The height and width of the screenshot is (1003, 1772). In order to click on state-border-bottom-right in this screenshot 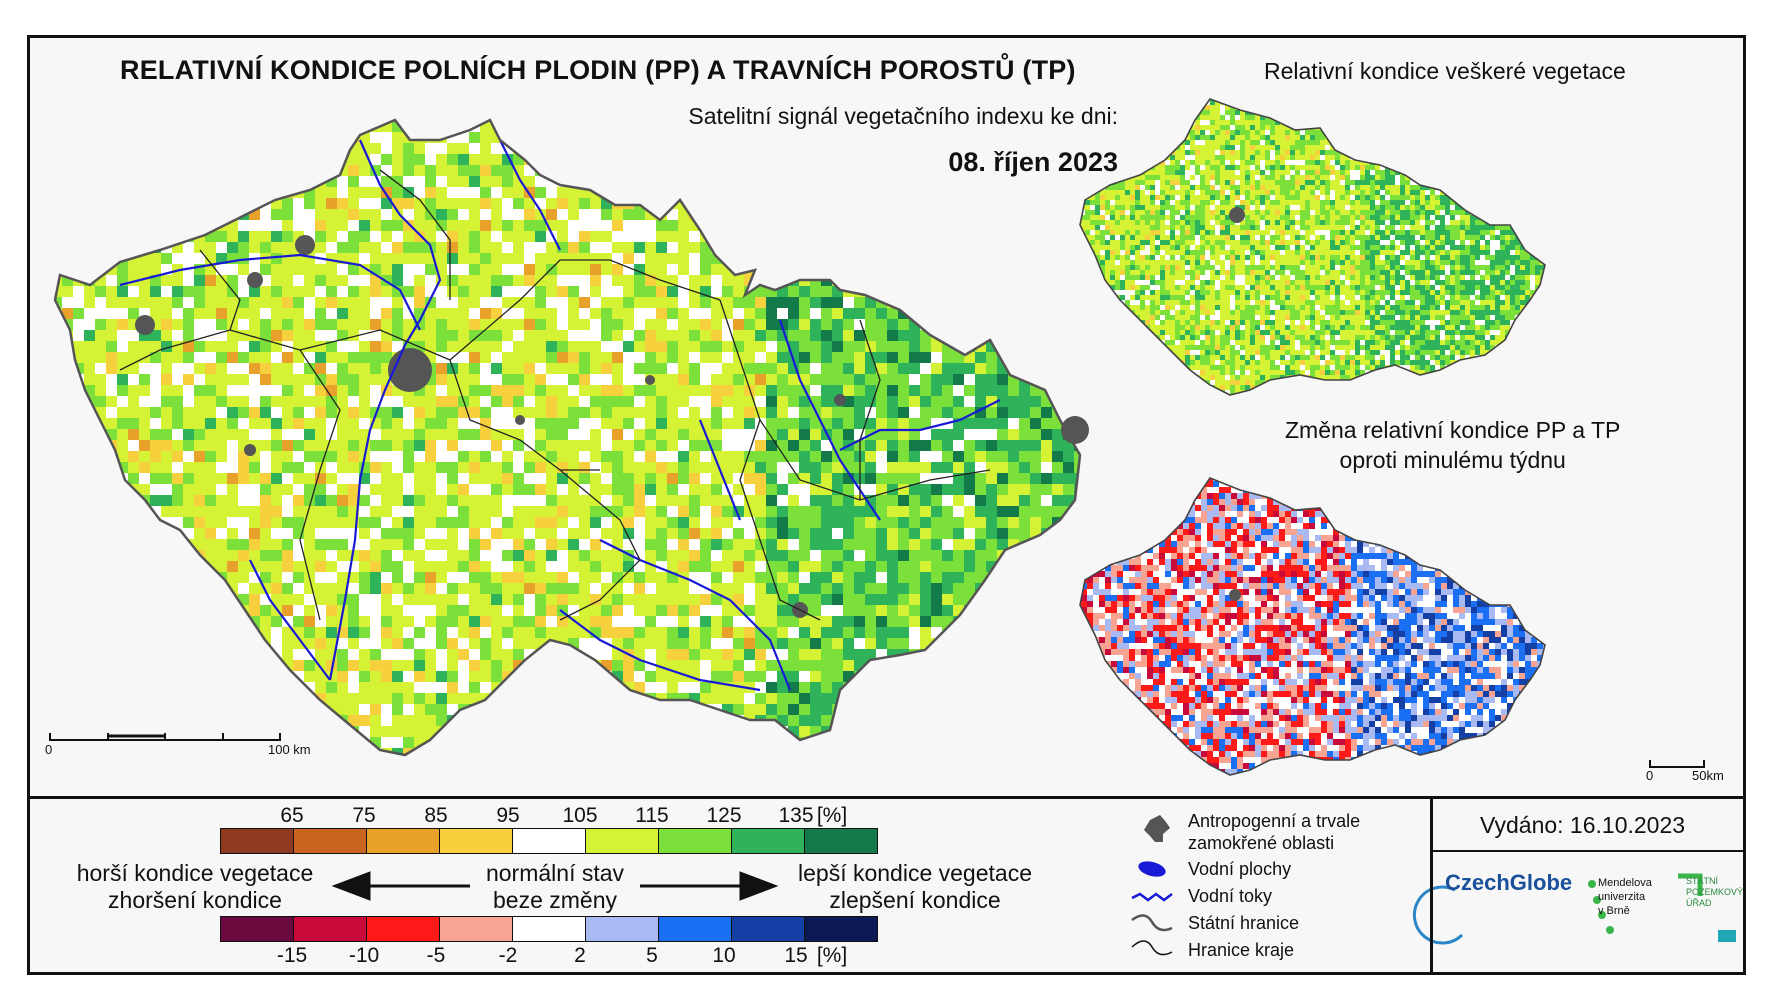, I will do `click(1312, 626)`.